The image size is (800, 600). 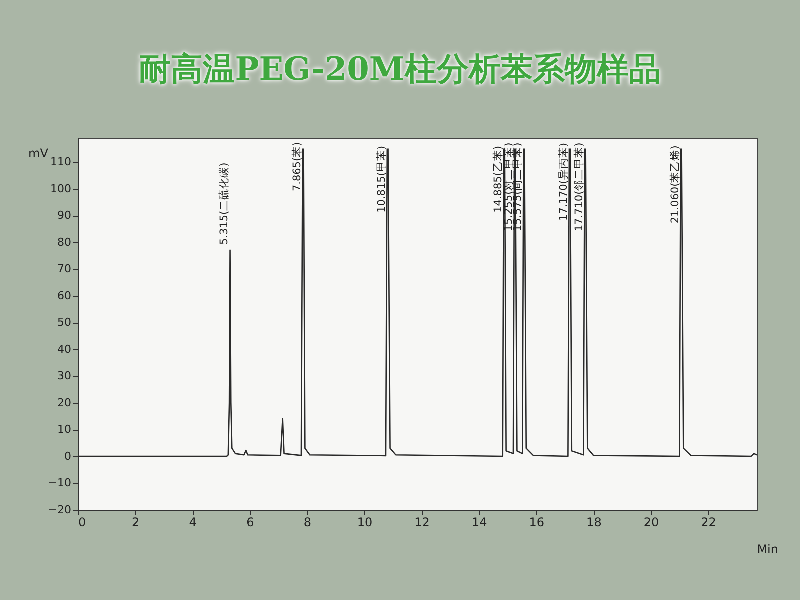 What do you see at coordinates (308, 523) in the screenshot?
I see `x-tick-label: 8` at bounding box center [308, 523].